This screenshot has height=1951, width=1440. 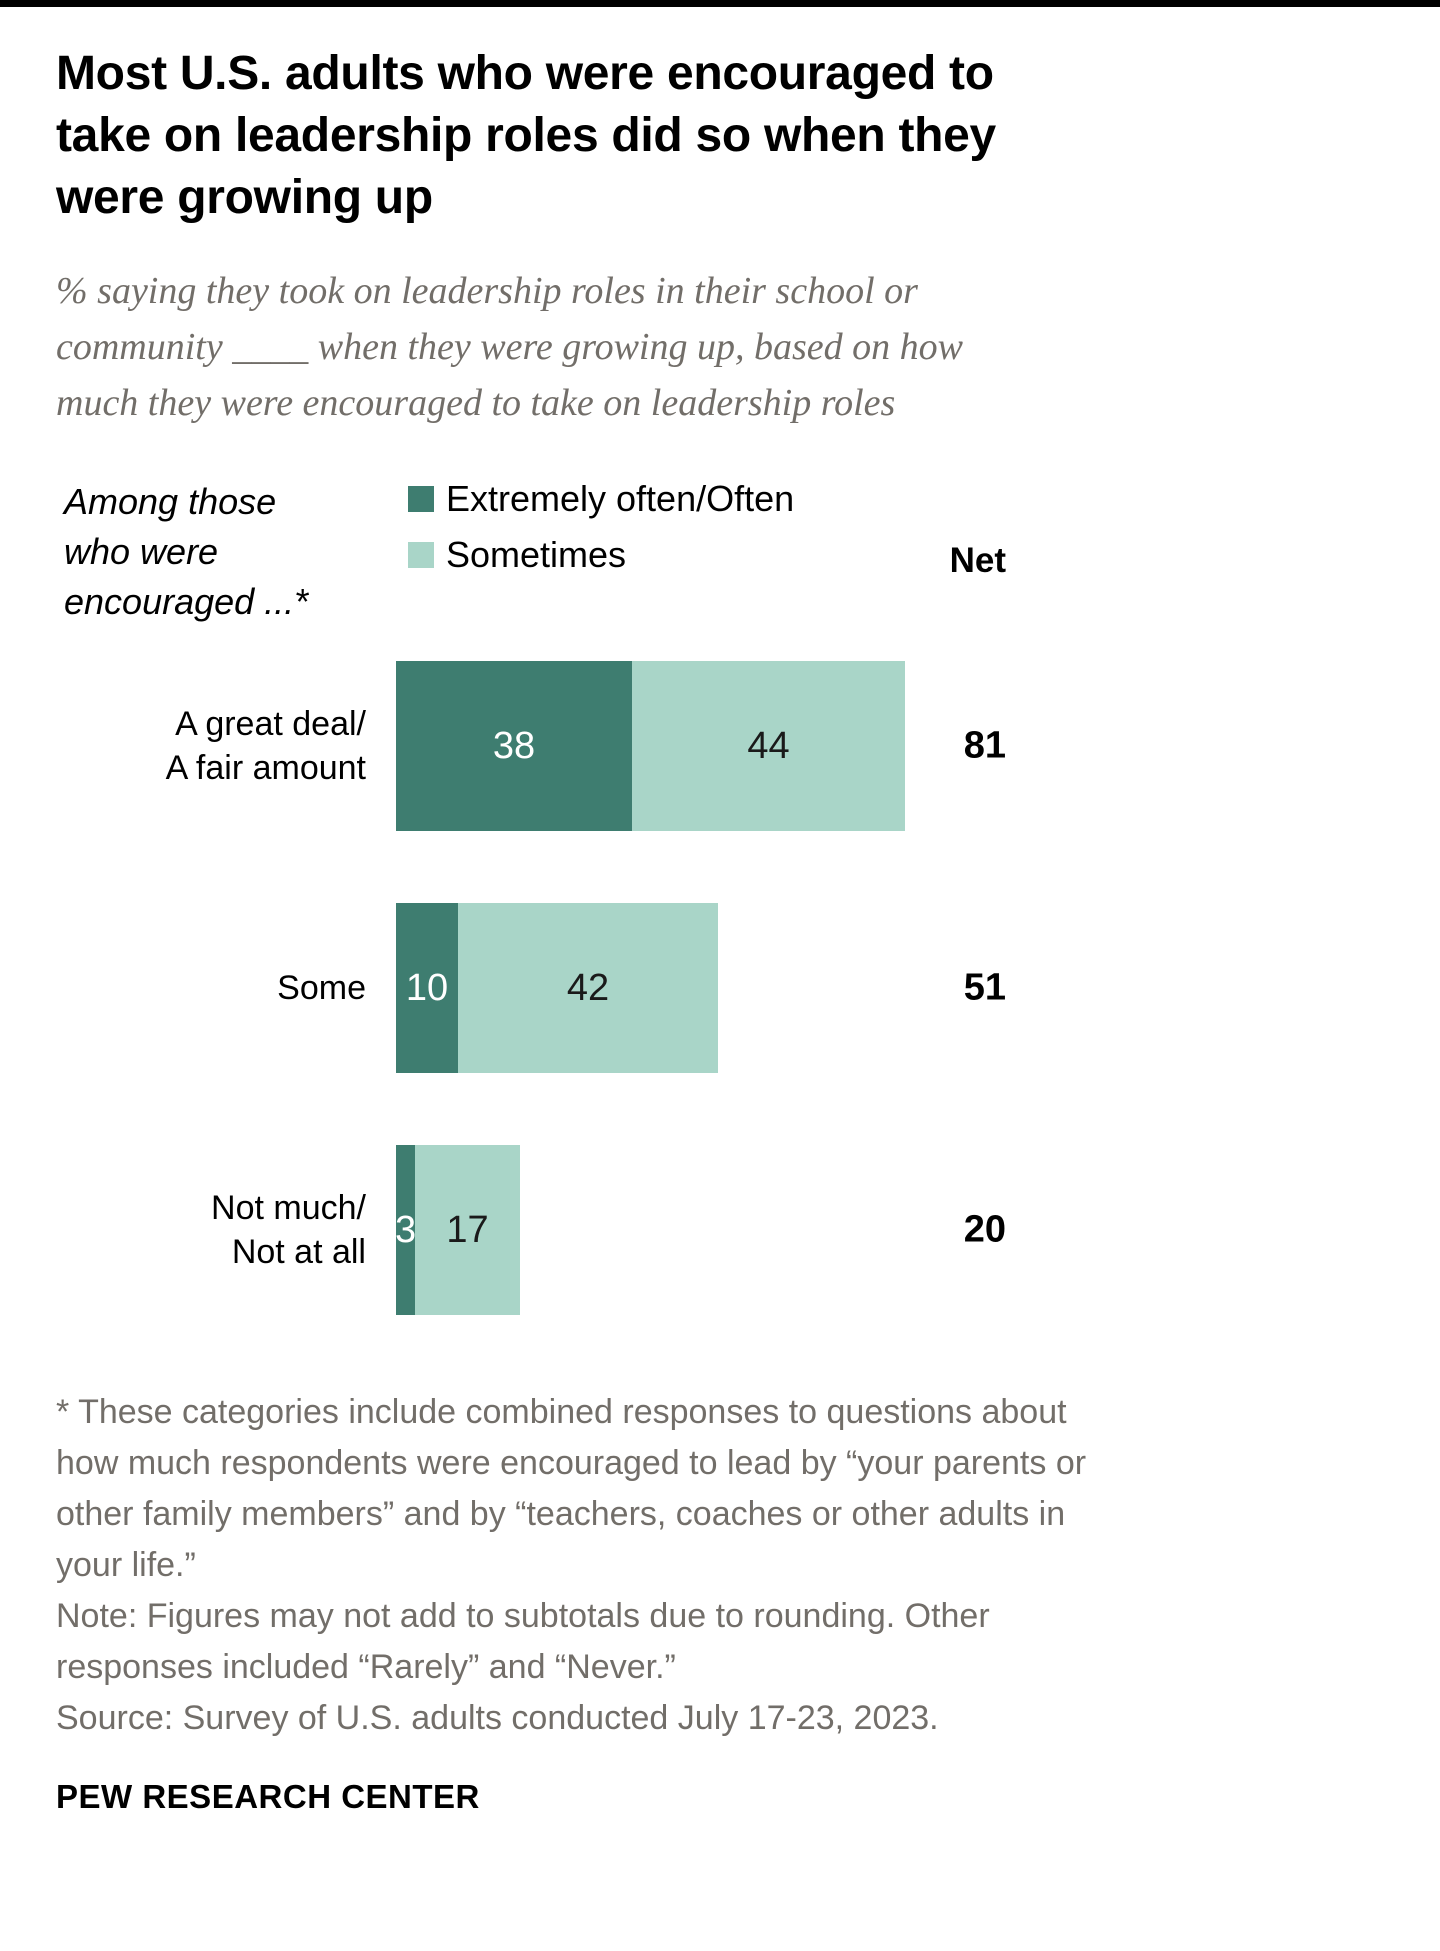 I want to click on bar-value-label: 44, so click(x=768, y=745).